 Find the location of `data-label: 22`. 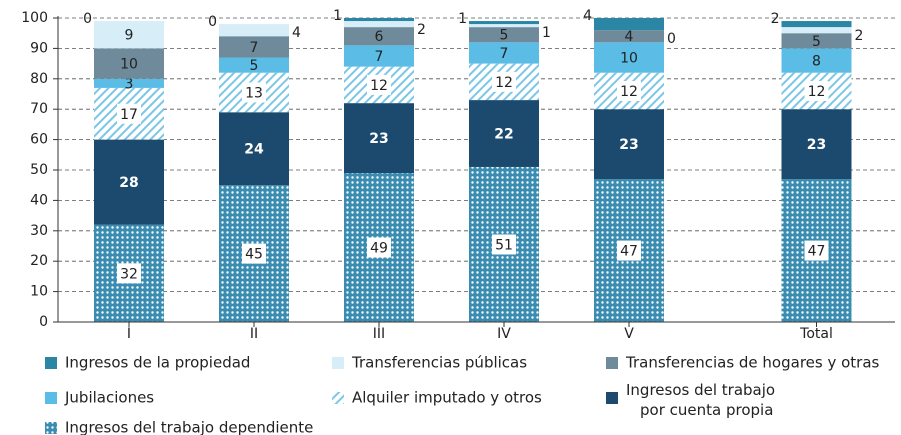

data-label: 22 is located at coordinates (503, 135).